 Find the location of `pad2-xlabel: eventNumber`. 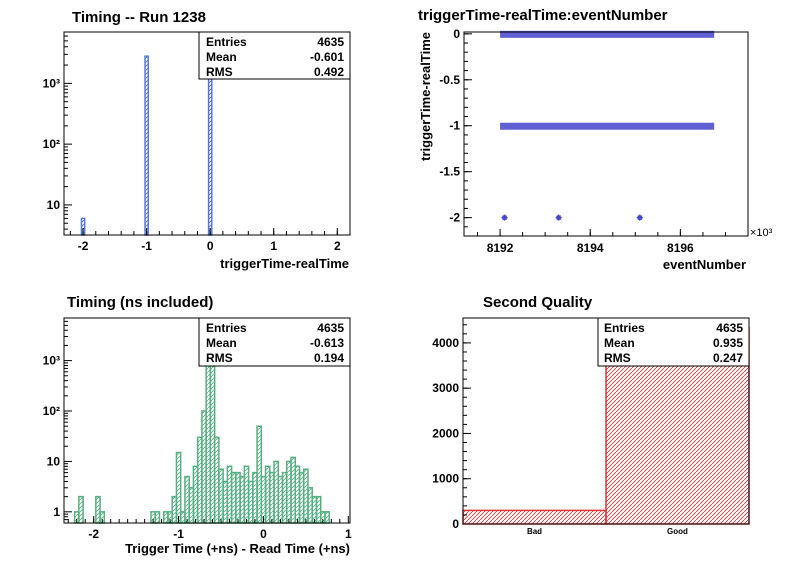

pad2-xlabel: eventNumber is located at coordinates (704, 264).